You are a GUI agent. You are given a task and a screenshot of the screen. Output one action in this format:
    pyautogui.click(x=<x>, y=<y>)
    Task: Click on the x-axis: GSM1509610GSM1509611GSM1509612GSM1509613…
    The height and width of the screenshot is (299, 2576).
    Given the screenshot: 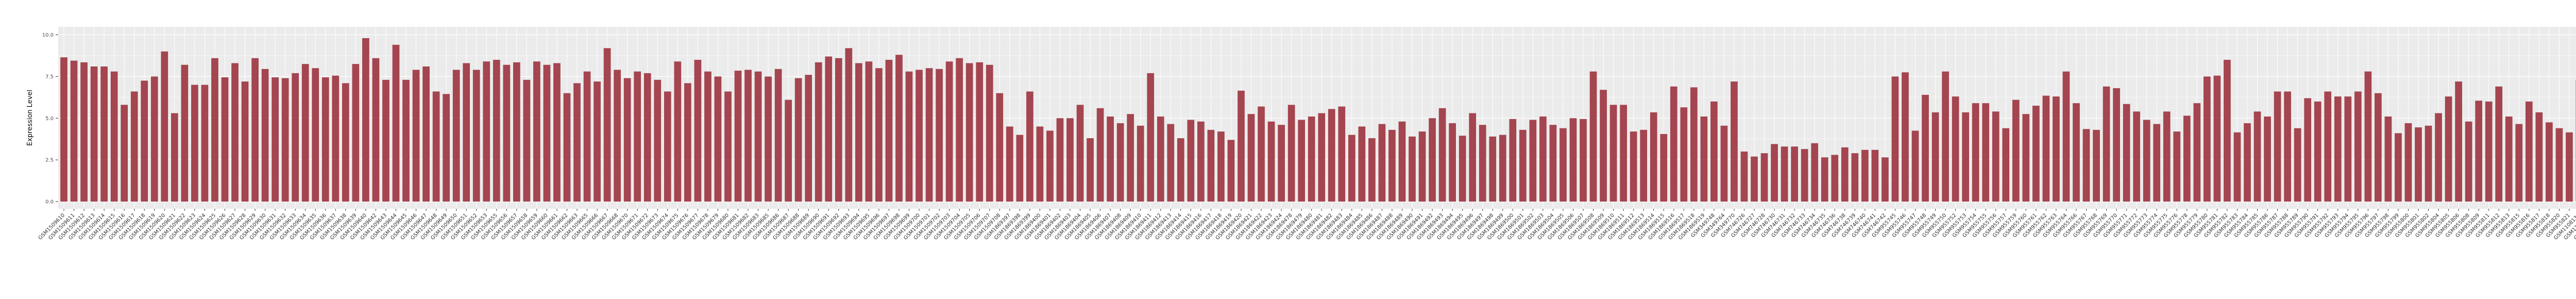 What is the action you would take?
    pyautogui.click(x=1307, y=225)
    